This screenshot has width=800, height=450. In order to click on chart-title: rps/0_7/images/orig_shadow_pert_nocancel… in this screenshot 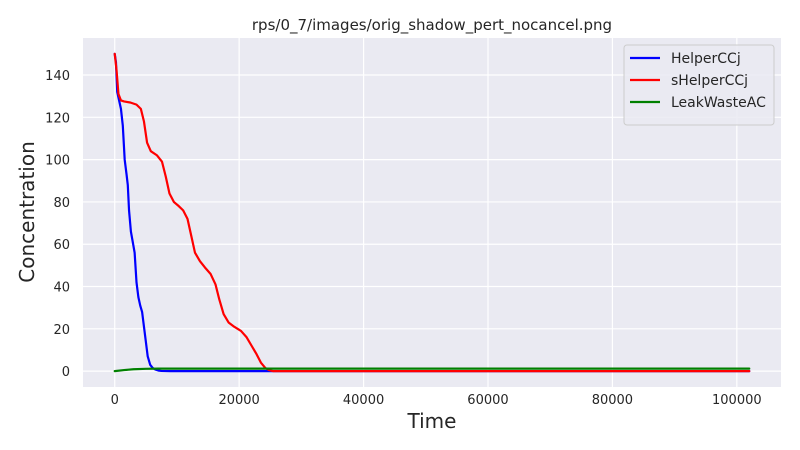, I will do `click(432, 25)`.